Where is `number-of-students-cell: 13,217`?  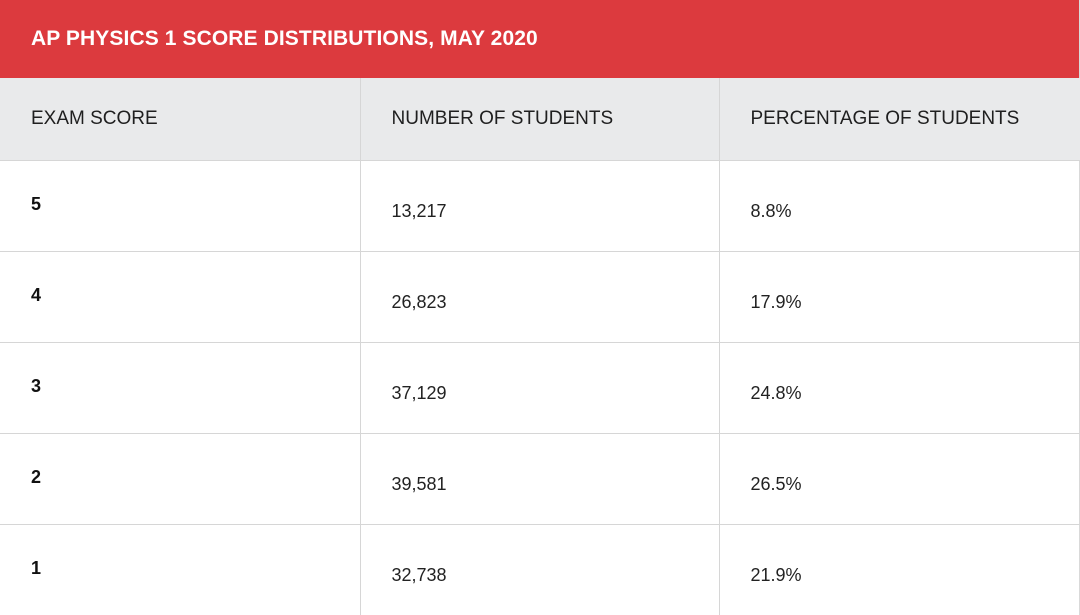
number-of-students-cell: 13,217 is located at coordinates (540, 206).